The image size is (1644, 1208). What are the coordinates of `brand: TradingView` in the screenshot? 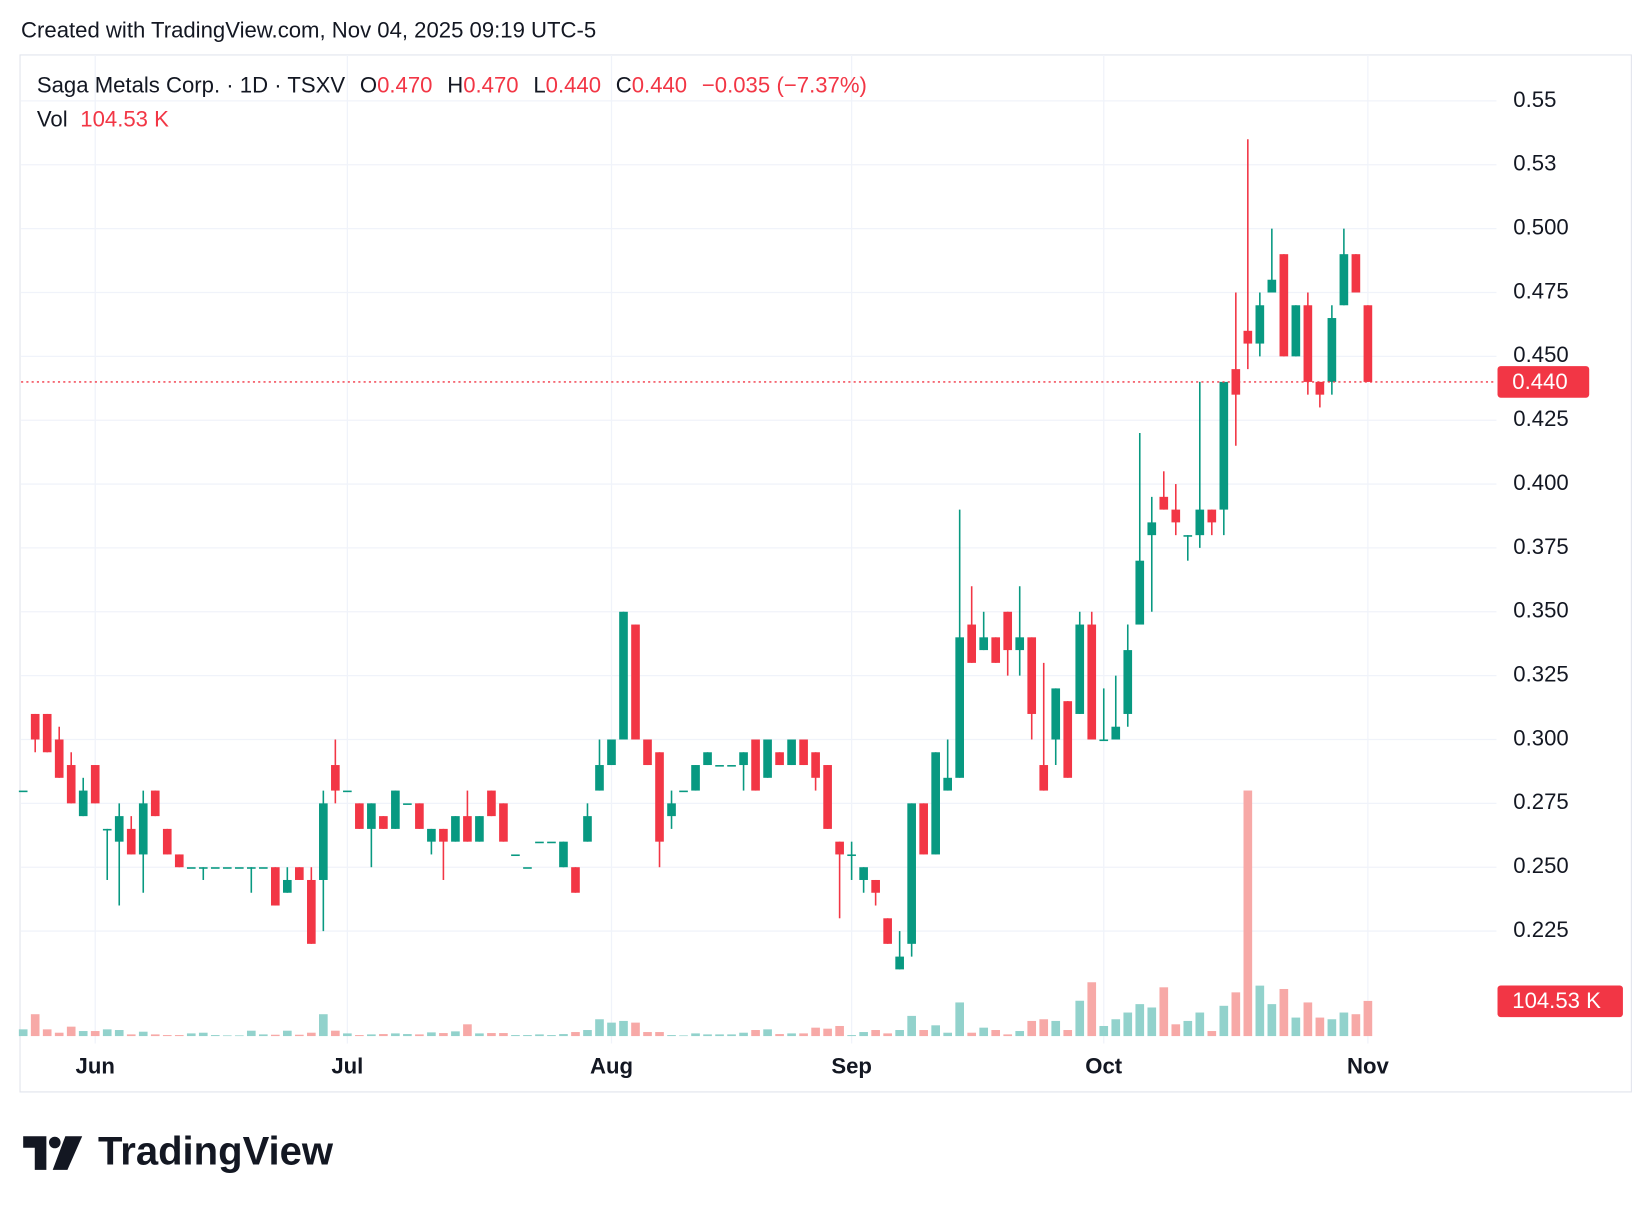 It's located at (216, 1152).